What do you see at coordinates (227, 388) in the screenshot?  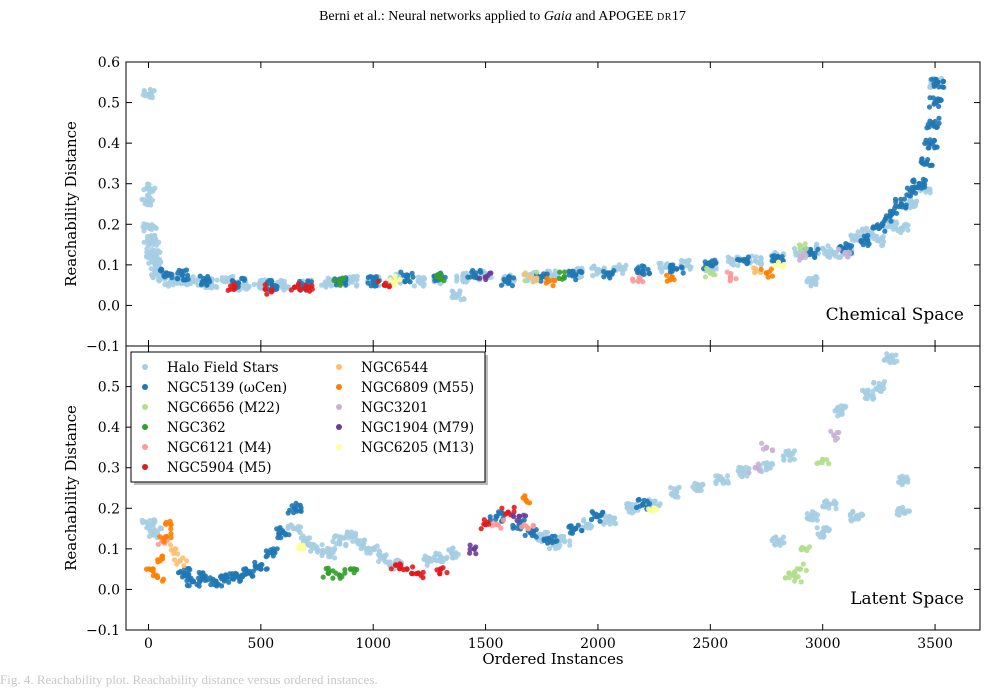 I see `legend-label: NGC5139 (ωCen)` at bounding box center [227, 388].